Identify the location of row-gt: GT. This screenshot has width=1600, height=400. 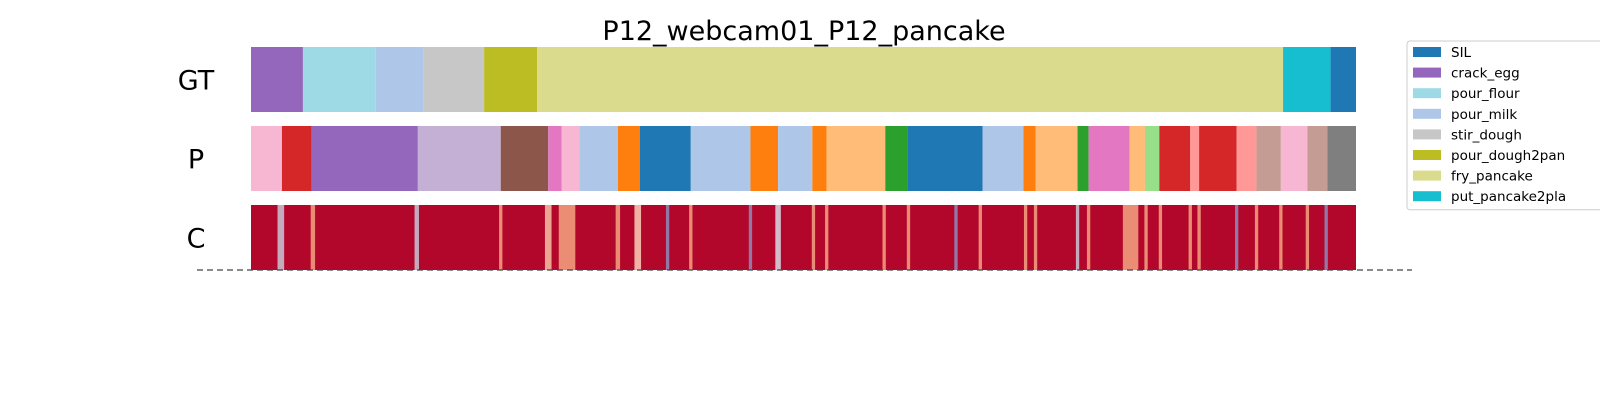
(767, 79).